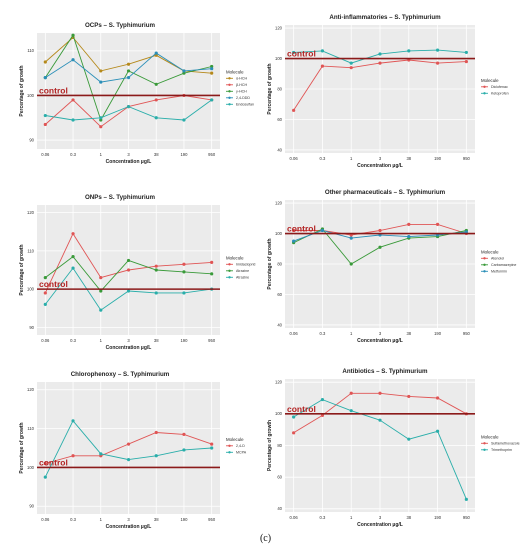  Describe the element at coordinates (385, 192) in the screenshot. I see `chart-title: Other pharmaceuticals – S. Typhimurium` at that location.